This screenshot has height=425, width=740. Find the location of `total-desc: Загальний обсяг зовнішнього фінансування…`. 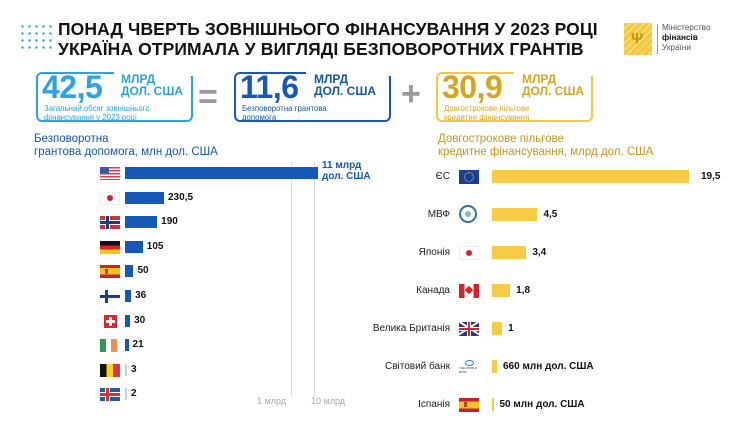

total-desc: Загальний обсяг зовнішнього фінансування… is located at coordinates (97, 113).